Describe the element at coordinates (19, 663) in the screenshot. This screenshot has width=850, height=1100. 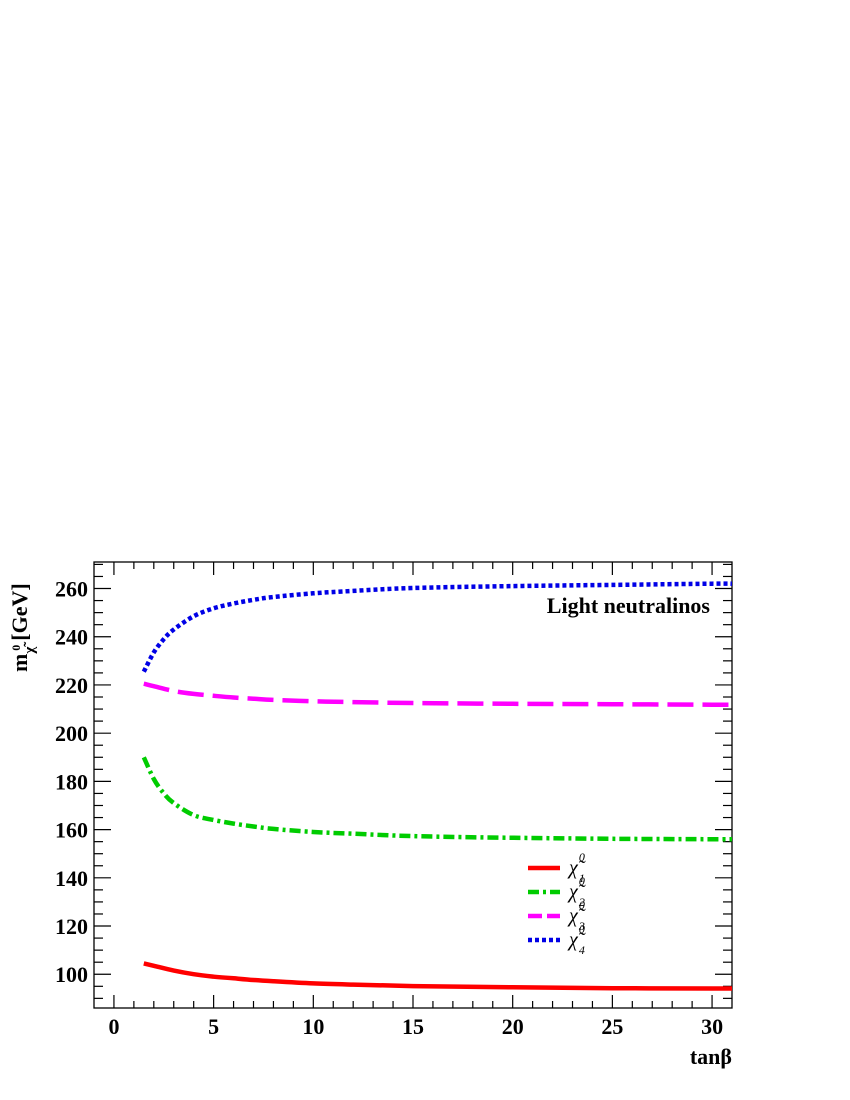
I see `y-axis-title-main: m` at that location.